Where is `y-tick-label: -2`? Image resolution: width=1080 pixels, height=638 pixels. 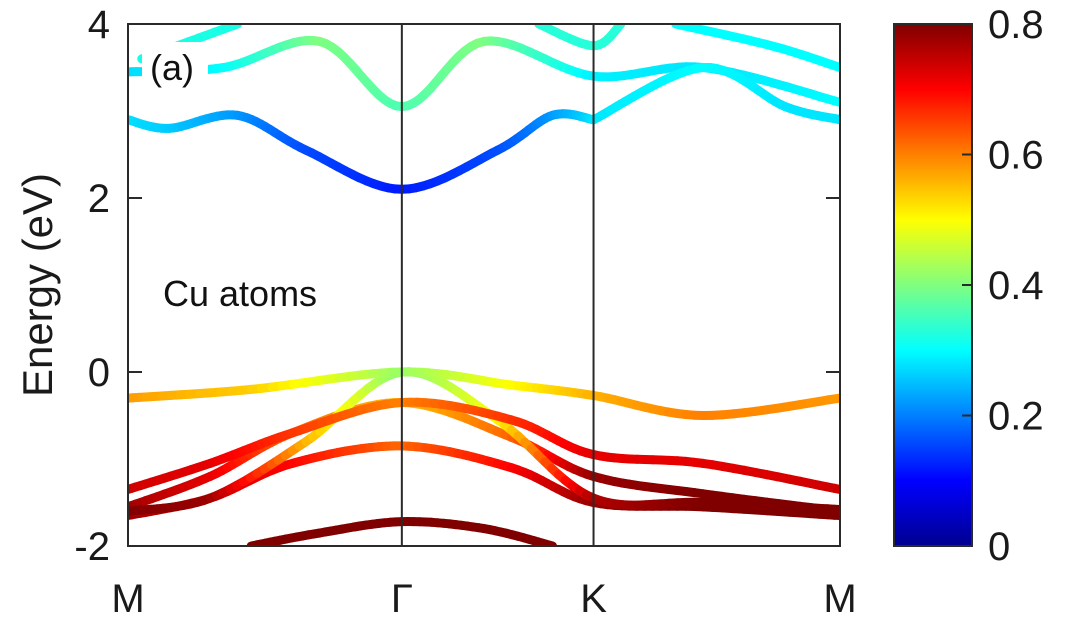
y-tick-label: -2 is located at coordinates (92, 547).